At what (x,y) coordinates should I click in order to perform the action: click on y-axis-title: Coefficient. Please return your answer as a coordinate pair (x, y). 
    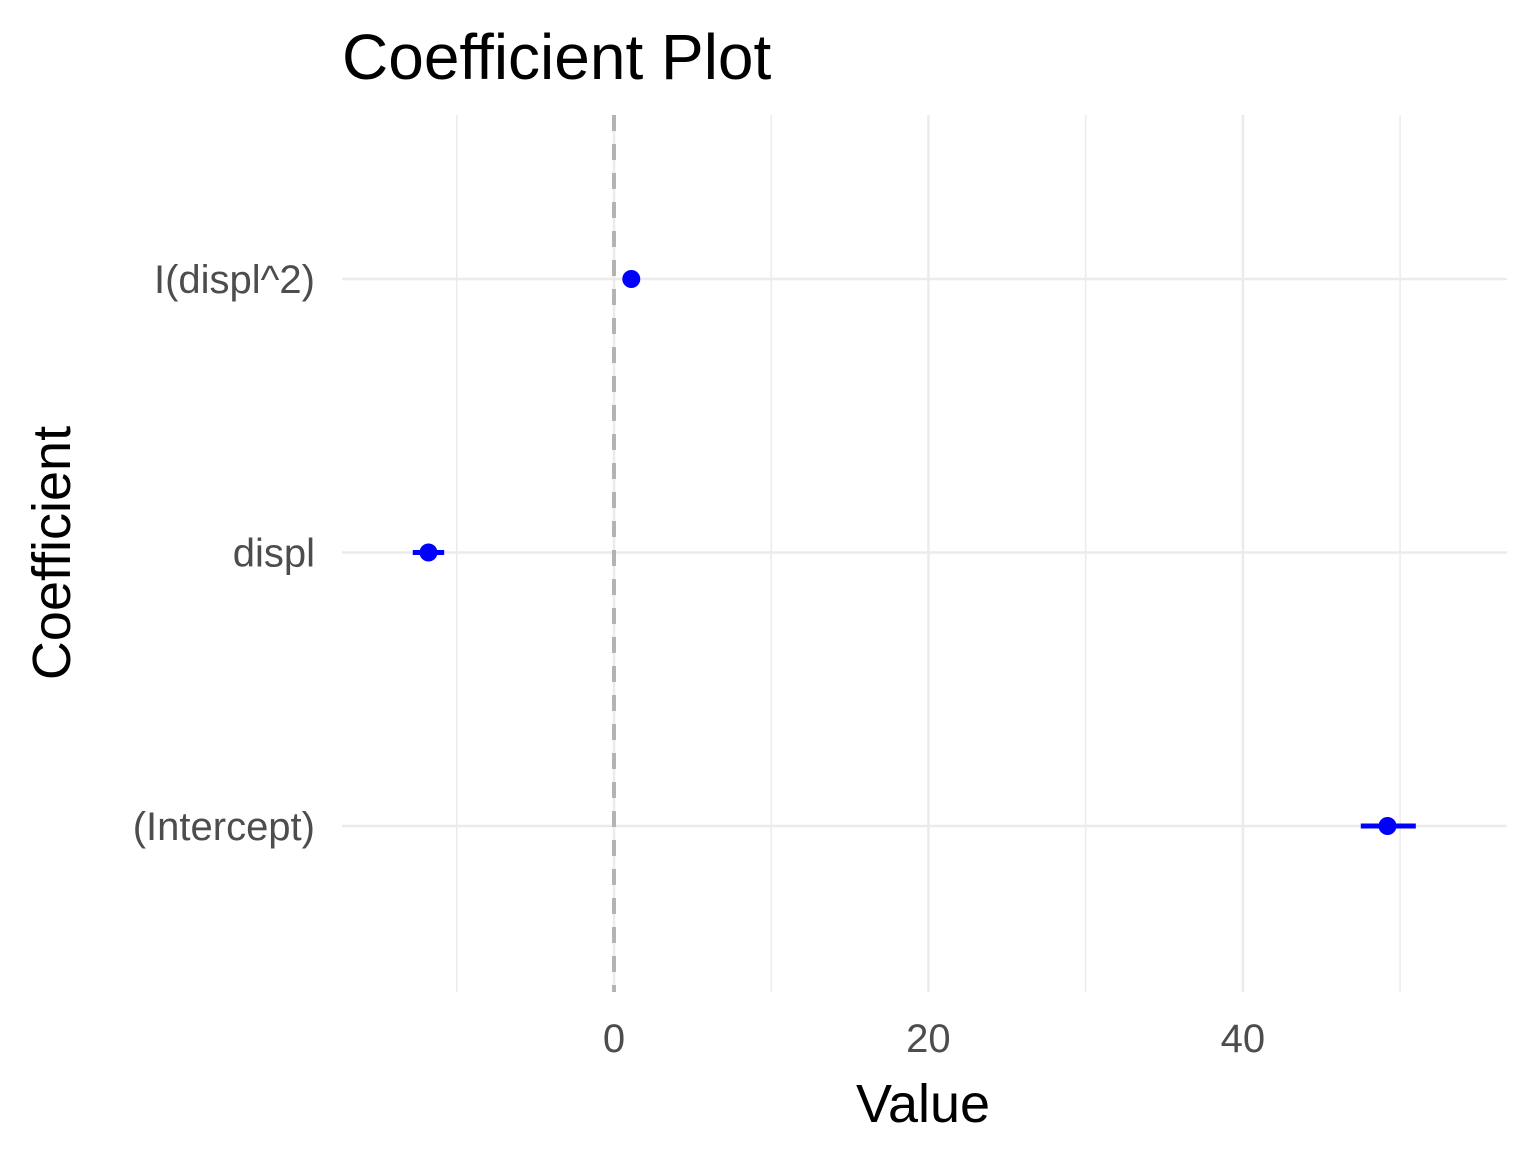
    Looking at the image, I should click on (52, 553).